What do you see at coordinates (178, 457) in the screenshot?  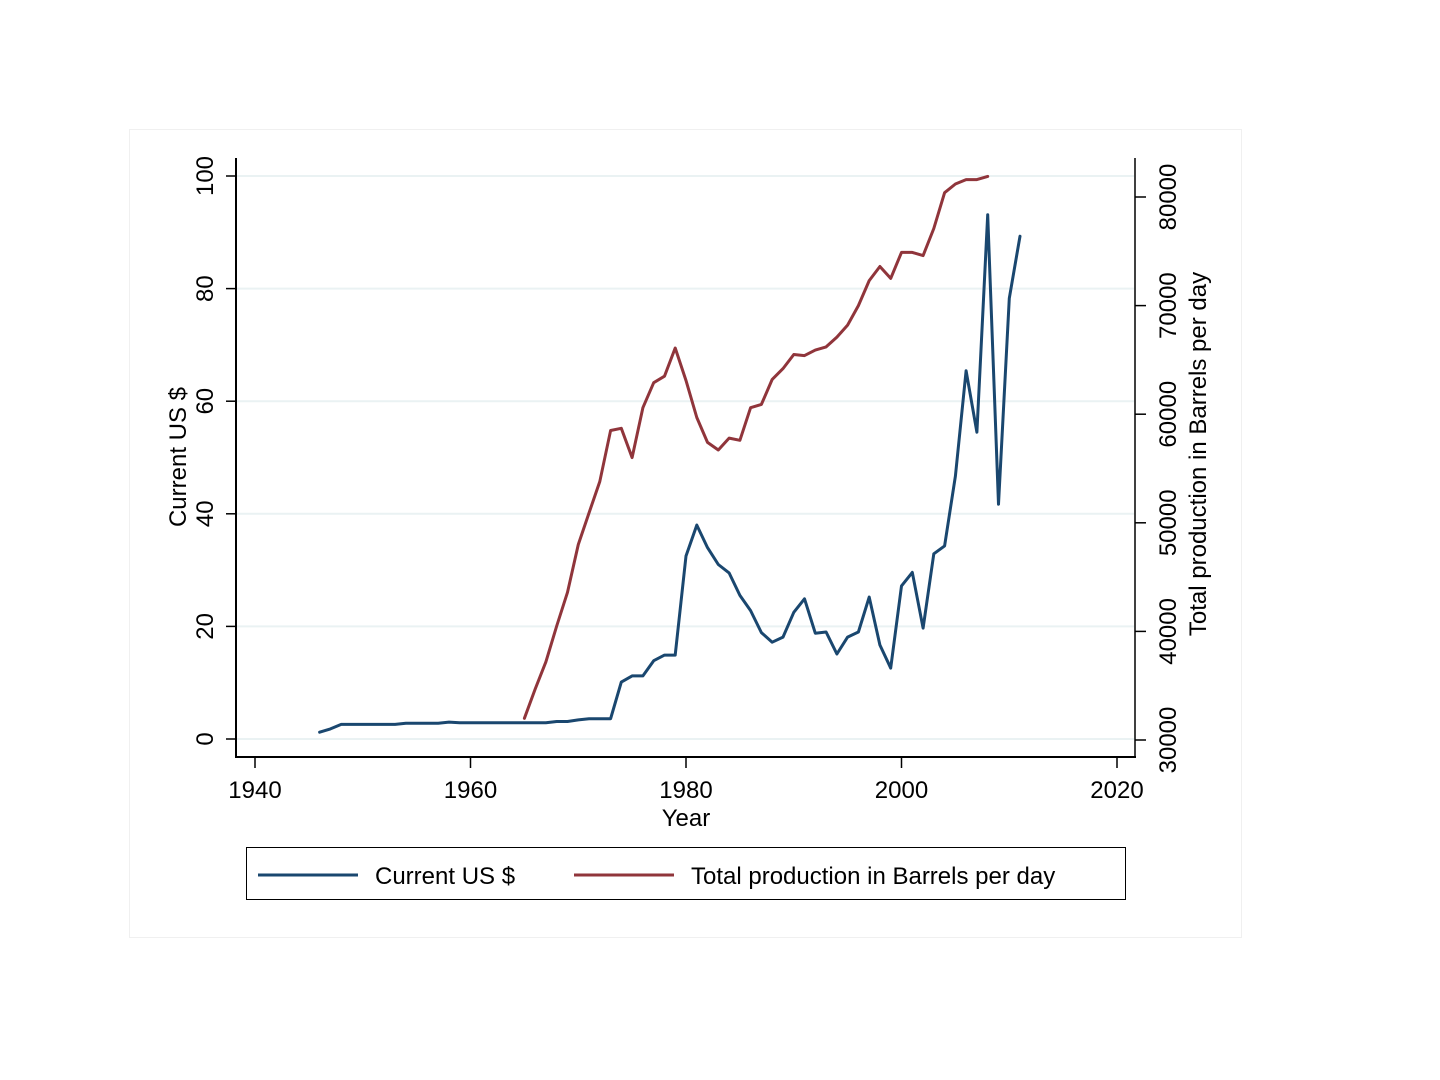 I see `left-y-axis-title: Current US $` at bounding box center [178, 457].